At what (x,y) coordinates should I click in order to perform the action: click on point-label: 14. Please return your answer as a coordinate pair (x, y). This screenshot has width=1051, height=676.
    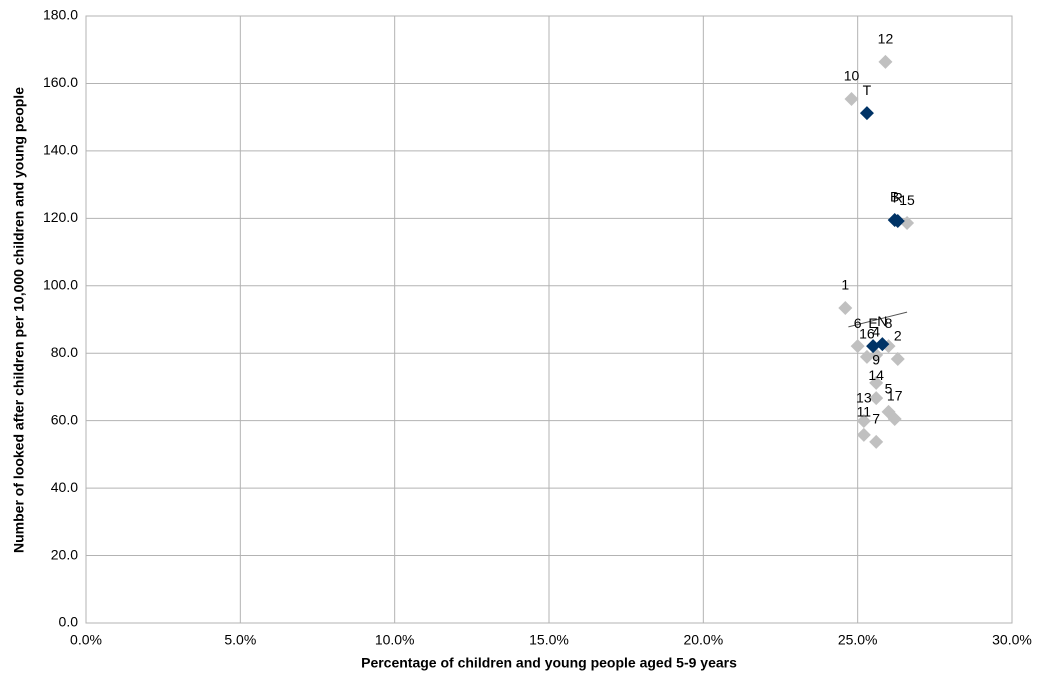
    Looking at the image, I should click on (876, 375).